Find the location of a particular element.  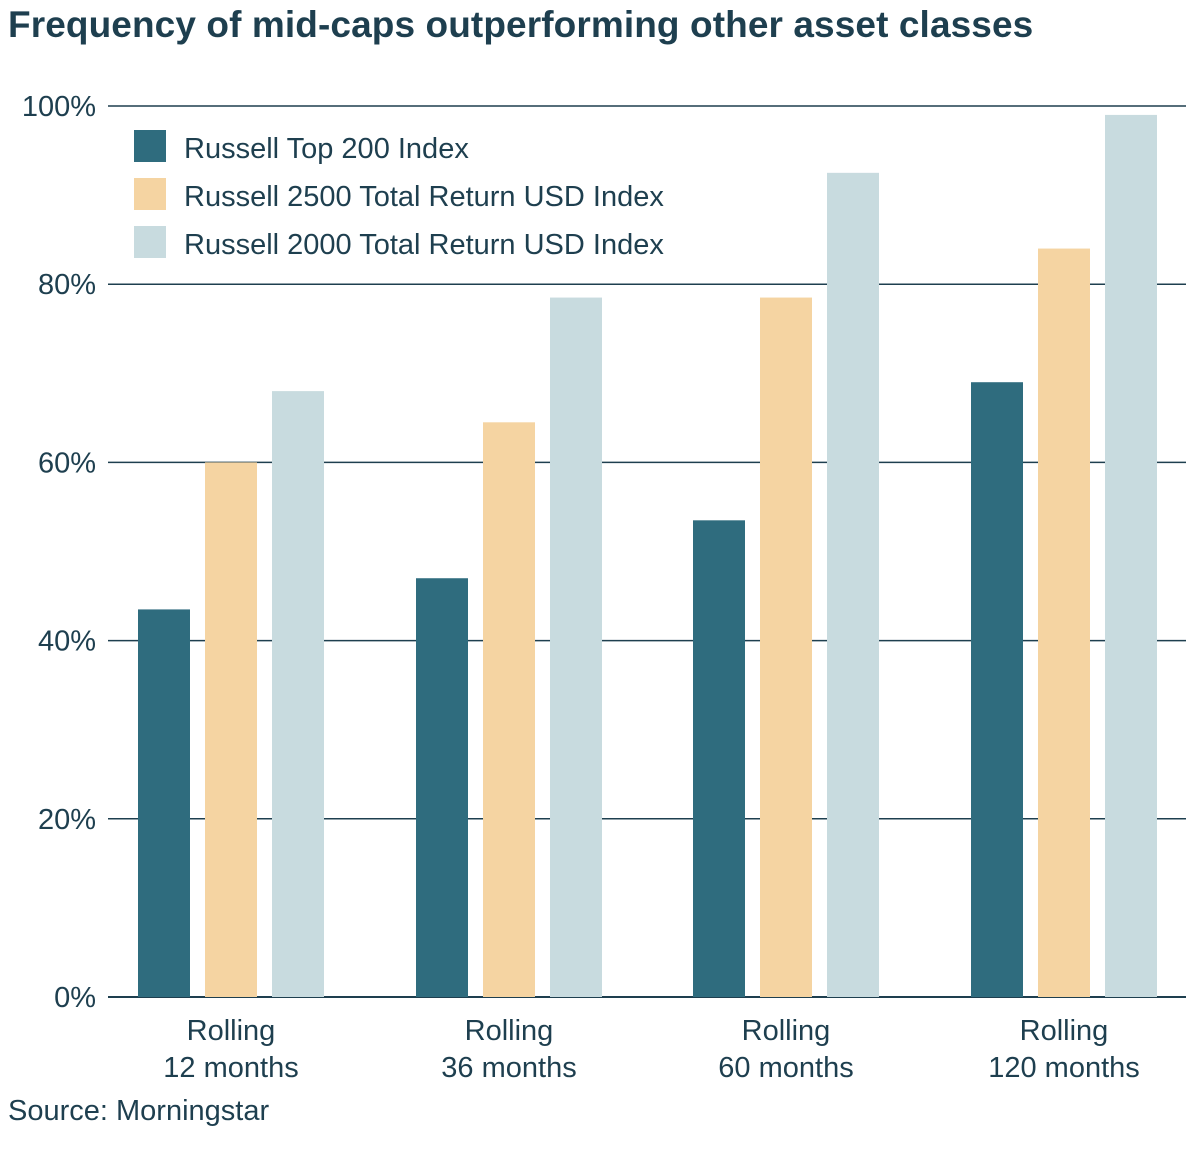

legend-label: Russell 2500 Total Return USD Index is located at coordinates (424, 197).